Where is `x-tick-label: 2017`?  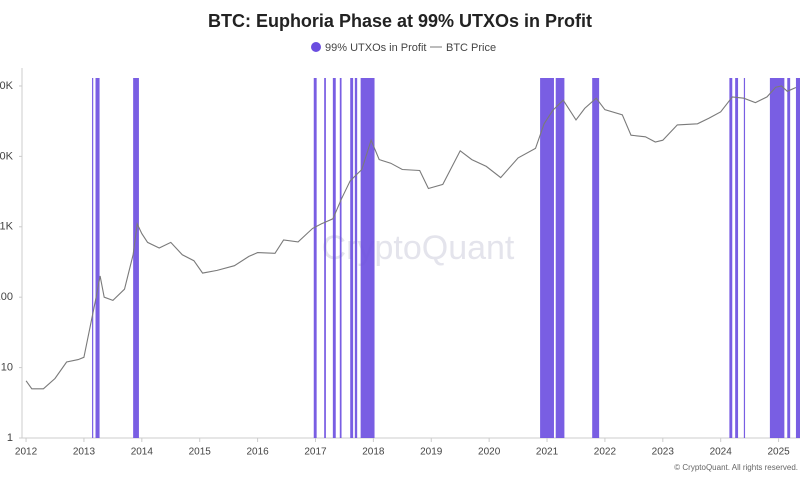 x-tick-label: 2017 is located at coordinates (315, 452).